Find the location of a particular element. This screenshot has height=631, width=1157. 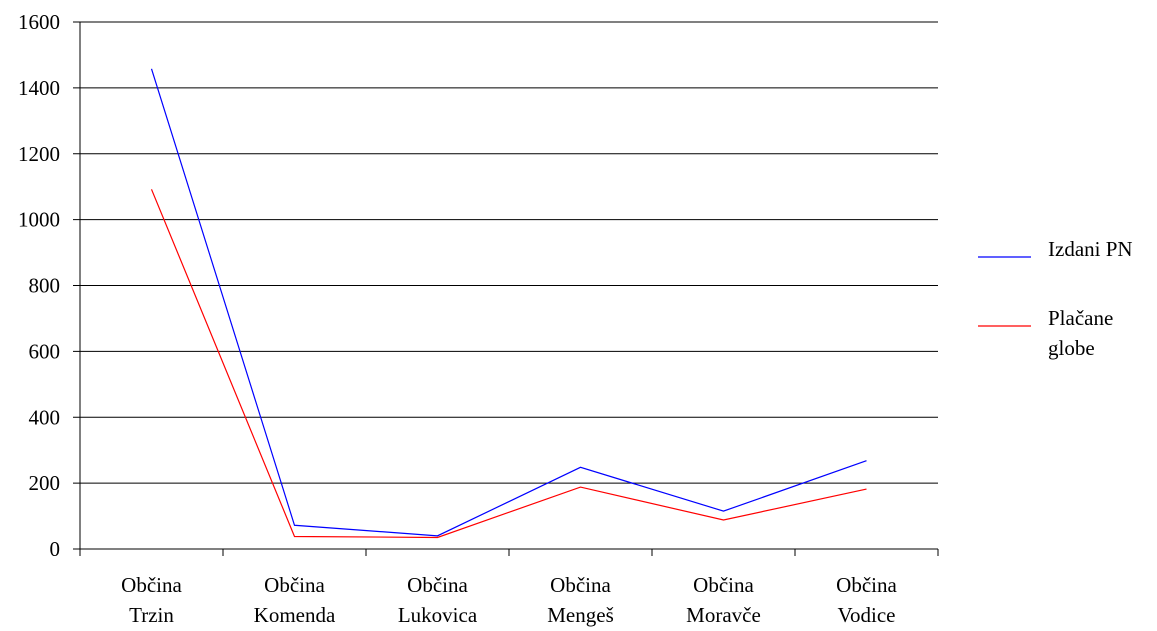

y-tick-label: 1400 is located at coordinates (39, 88).